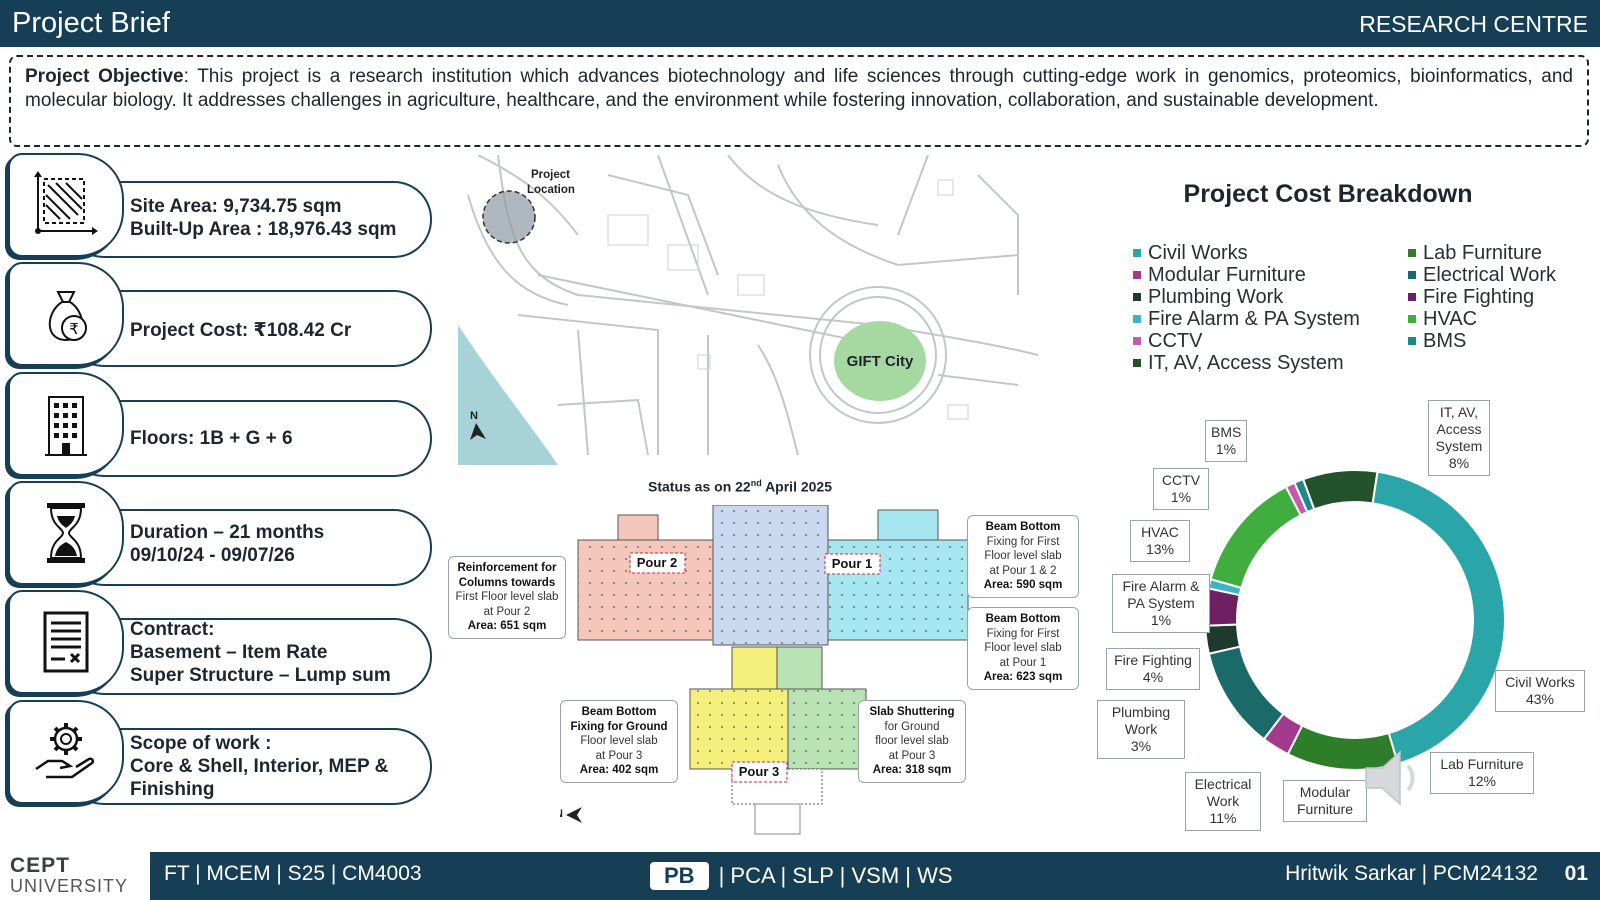 This screenshot has width=1600, height=900. I want to click on gift-city-area, so click(880, 361).